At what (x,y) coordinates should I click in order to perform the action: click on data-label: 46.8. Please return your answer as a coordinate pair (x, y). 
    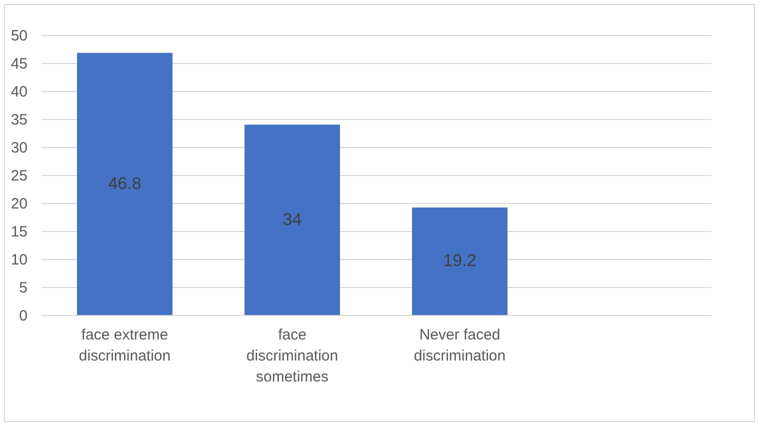
    Looking at the image, I should click on (125, 183).